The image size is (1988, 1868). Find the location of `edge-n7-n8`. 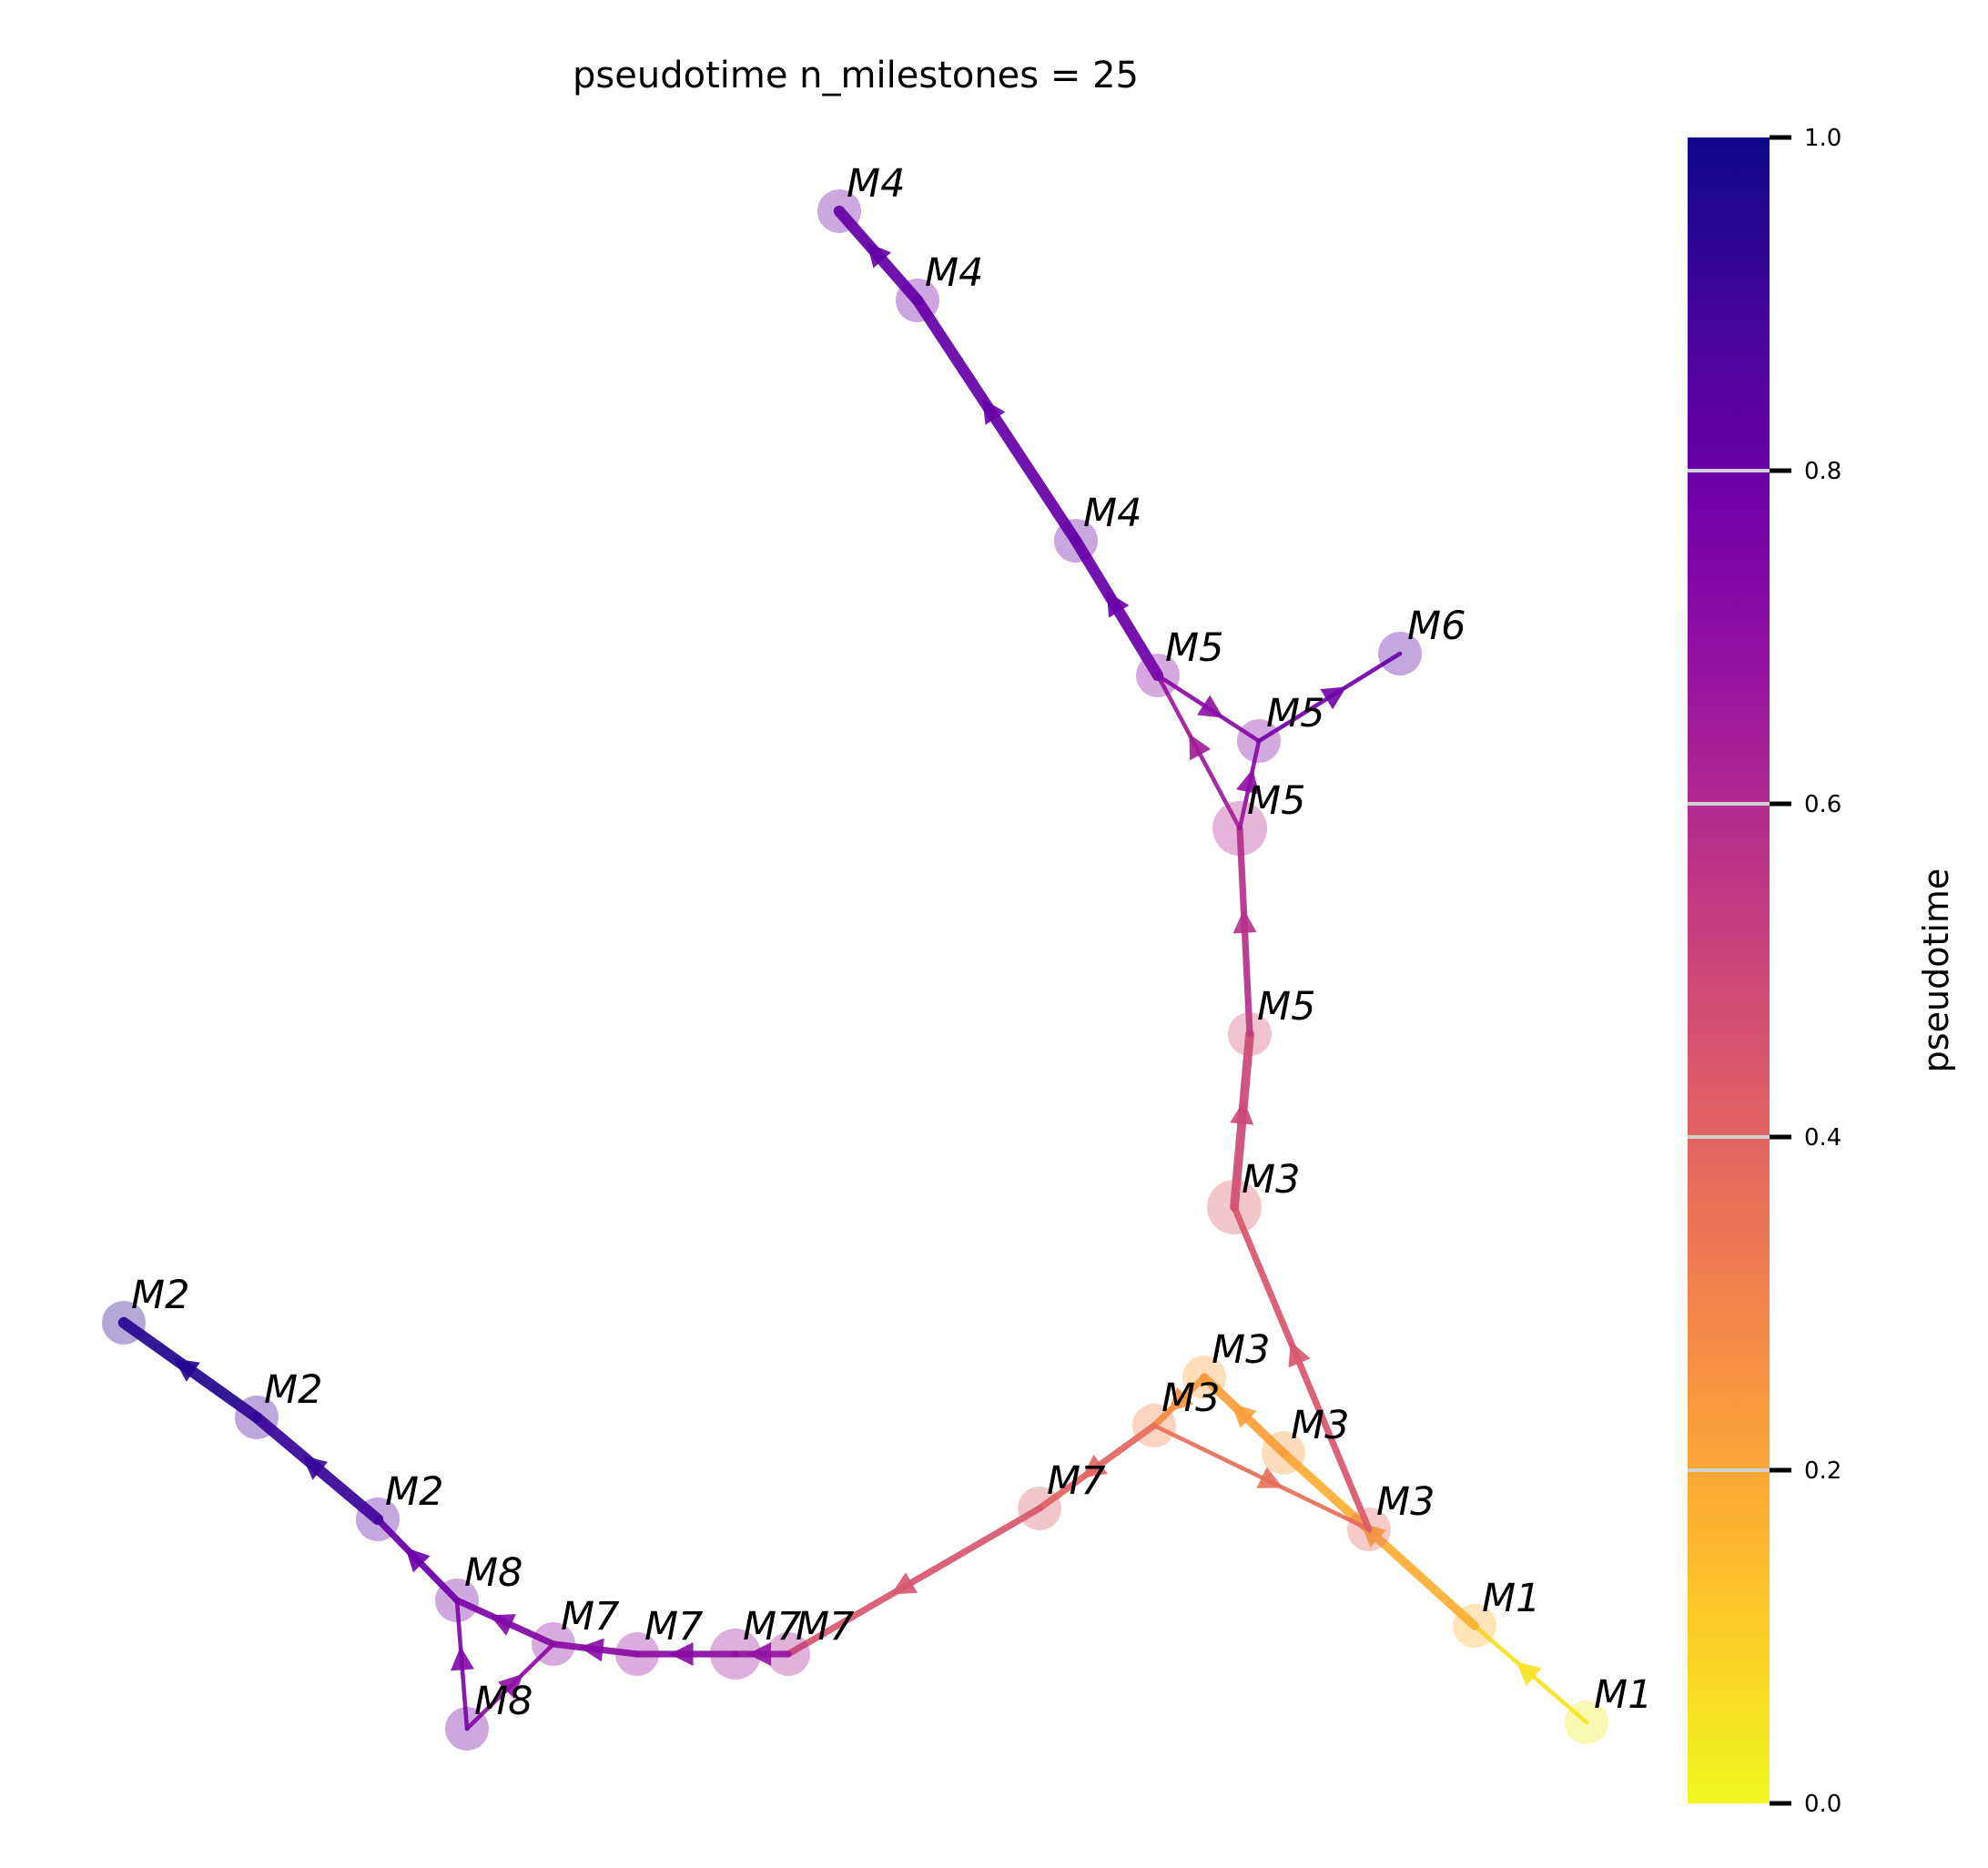

edge-n7-n8 is located at coordinates (1242, 1121).